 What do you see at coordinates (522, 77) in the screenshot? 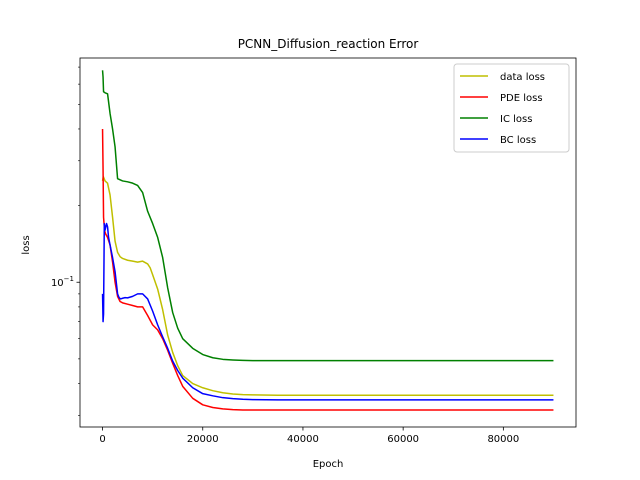
I see `legend-label: data loss` at bounding box center [522, 77].